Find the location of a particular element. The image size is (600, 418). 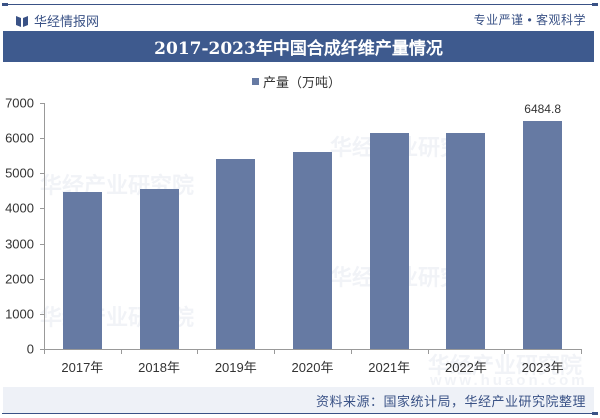

legend: 产量（万吨） is located at coordinates (296, 81).